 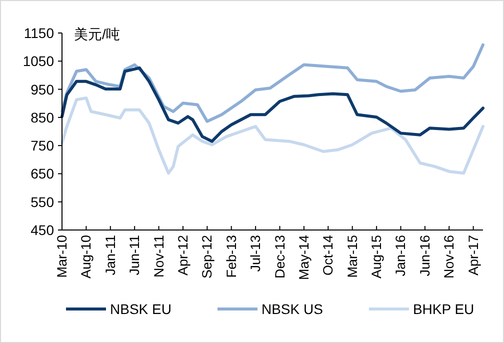 What do you see at coordinates (424, 255) in the screenshot?
I see `x-tick-label: Jun-16` at bounding box center [424, 255].